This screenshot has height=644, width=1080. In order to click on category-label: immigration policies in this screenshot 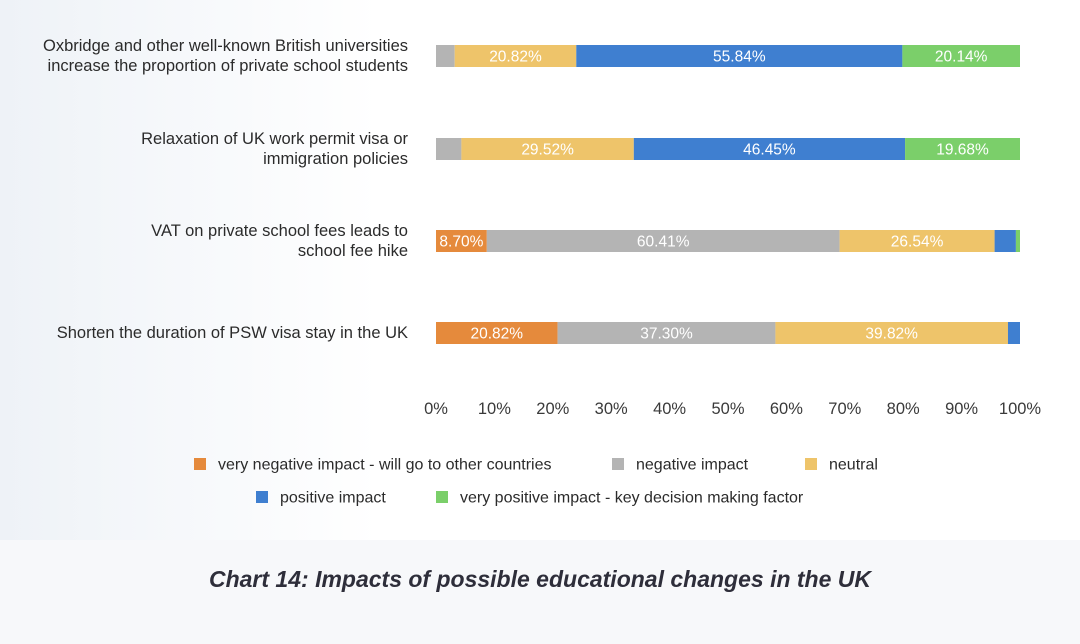, I will do `click(335, 159)`.